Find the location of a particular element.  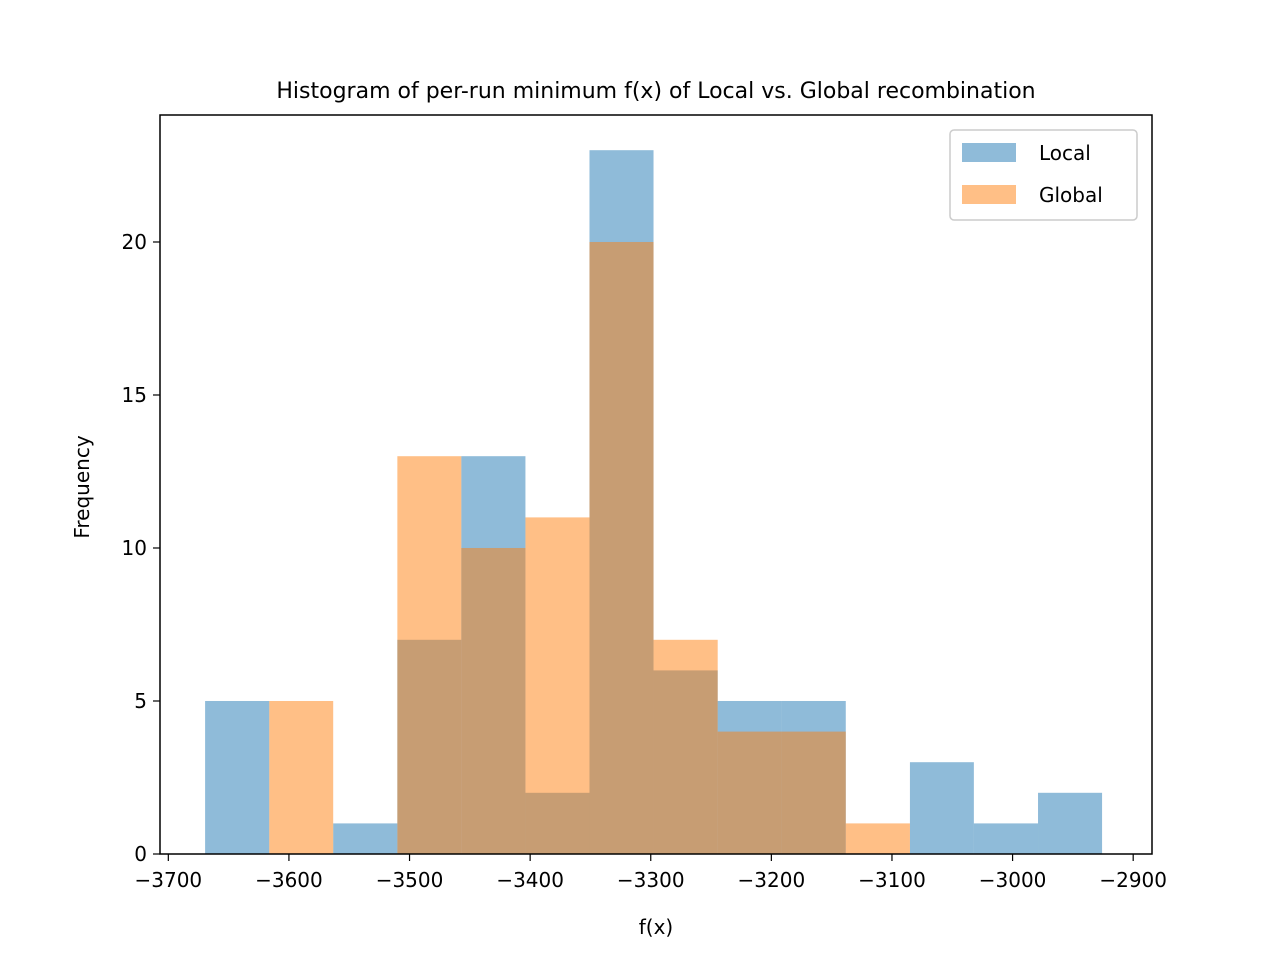

y-tick-label: 0 is located at coordinates (140, 854).